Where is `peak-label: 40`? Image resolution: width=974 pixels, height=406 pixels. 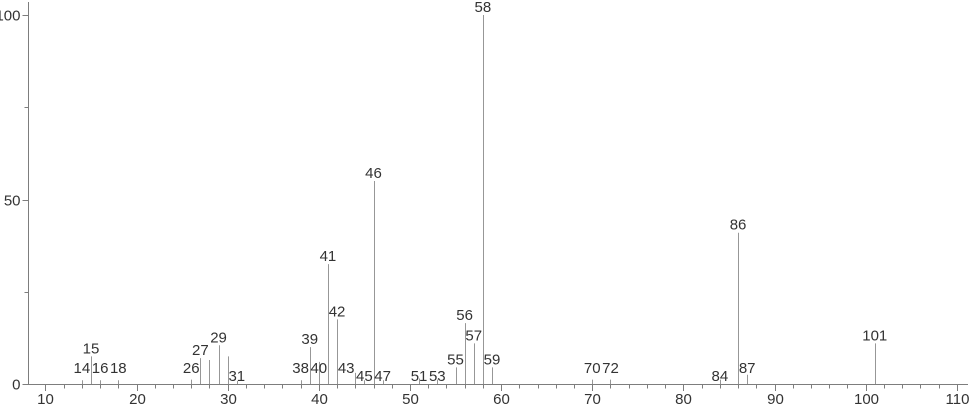
peak-label: 40 is located at coordinates (318, 368).